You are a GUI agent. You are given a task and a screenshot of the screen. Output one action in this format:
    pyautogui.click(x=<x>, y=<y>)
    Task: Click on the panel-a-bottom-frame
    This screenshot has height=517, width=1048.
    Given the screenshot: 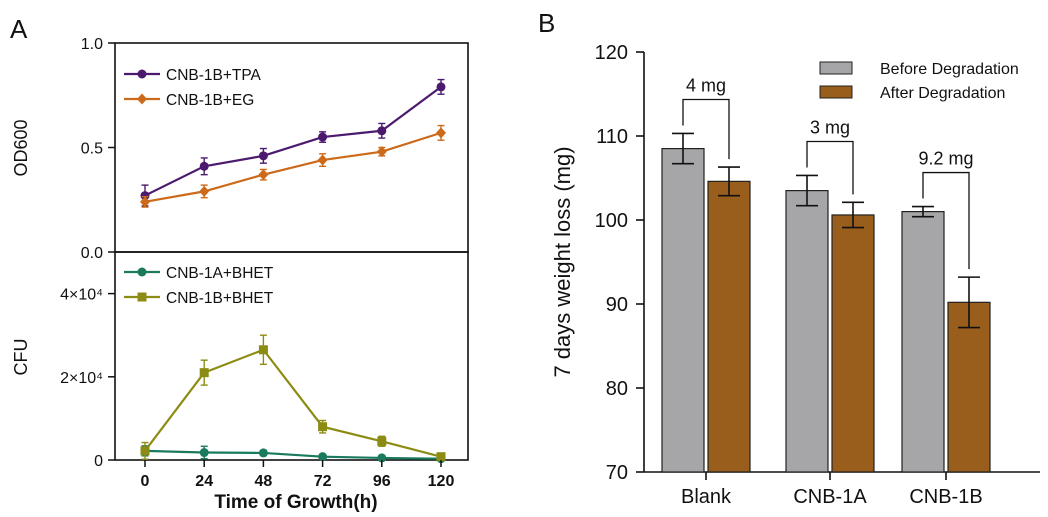 What is the action you would take?
    pyautogui.click(x=291, y=356)
    